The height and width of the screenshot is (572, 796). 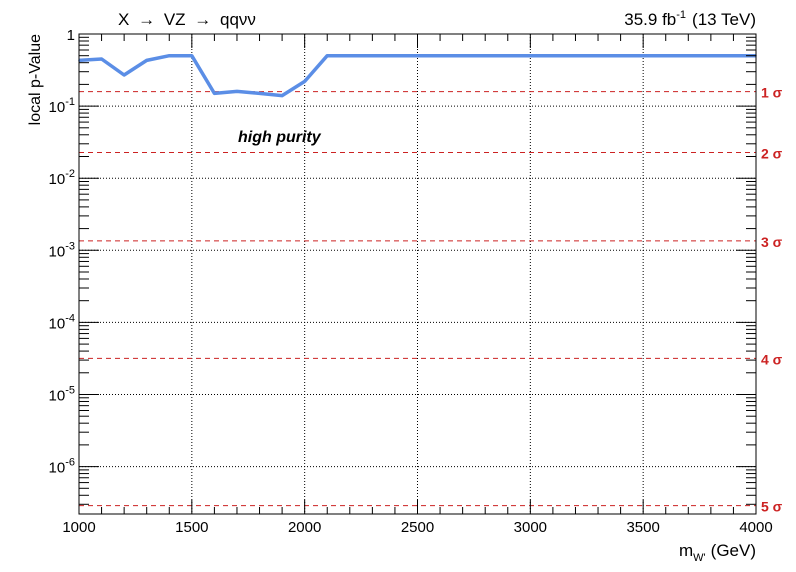 What do you see at coordinates (772, 242) in the screenshot?
I see `significance-label-3: 3 σ` at bounding box center [772, 242].